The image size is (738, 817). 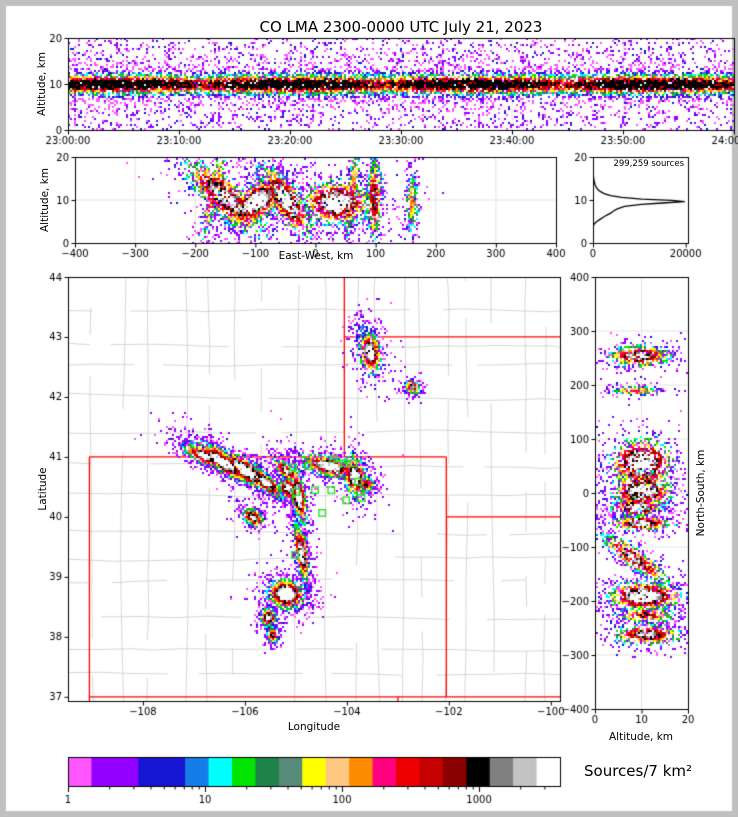 I want to click on map-ylabel: Latitude, so click(x=43, y=489).